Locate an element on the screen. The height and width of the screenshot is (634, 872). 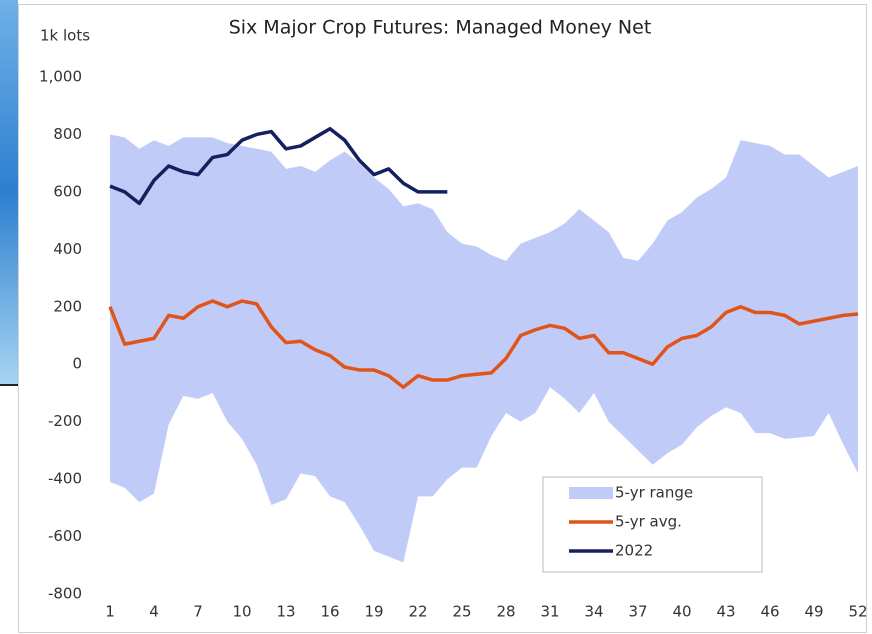
y-tick-label: 400 is located at coordinates (67, 249).